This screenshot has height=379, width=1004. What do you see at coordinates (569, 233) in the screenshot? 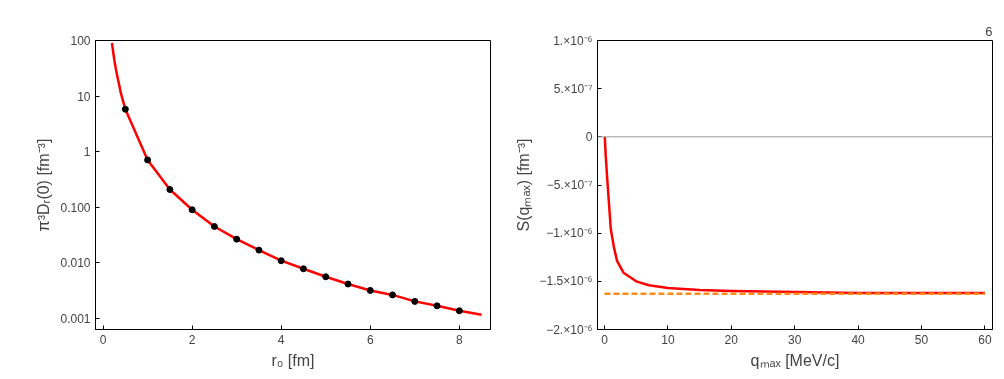
I see `y-tick-label: −1.×10⁻⁶` at bounding box center [569, 233].